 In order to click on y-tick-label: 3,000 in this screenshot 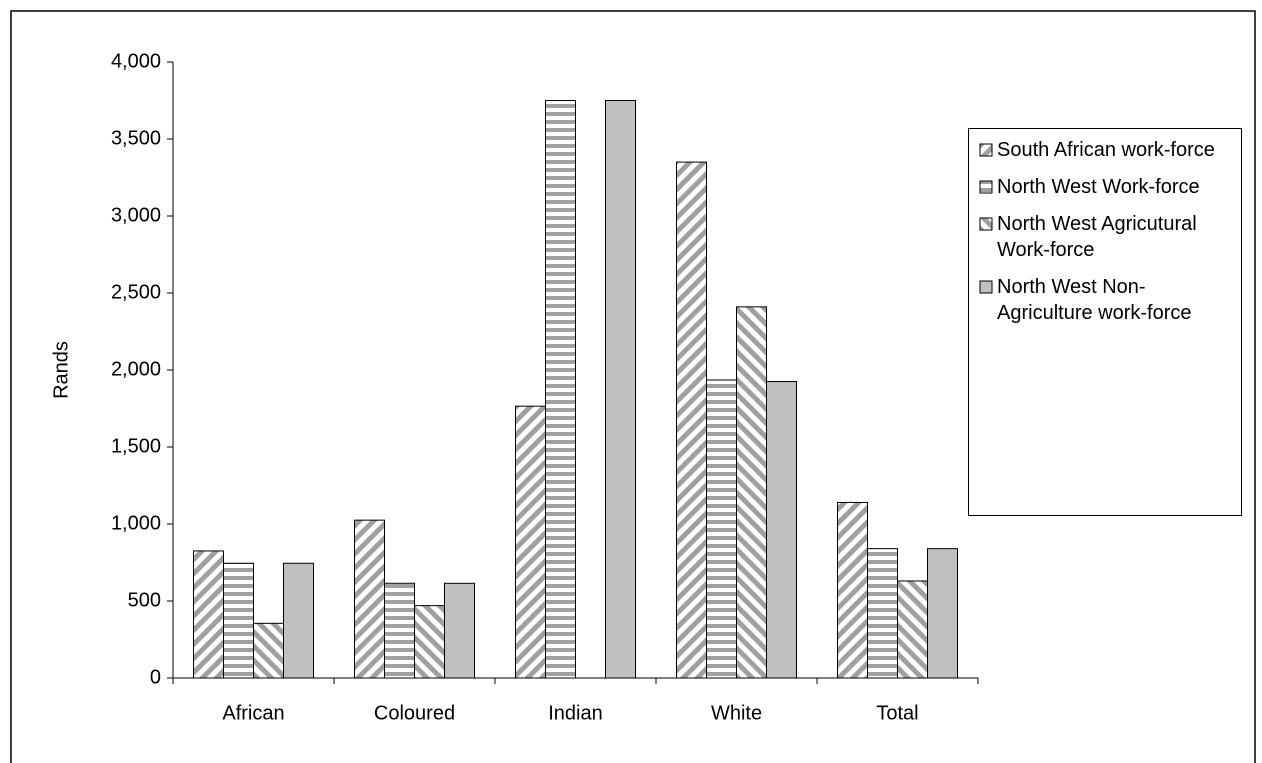, I will do `click(136, 215)`.